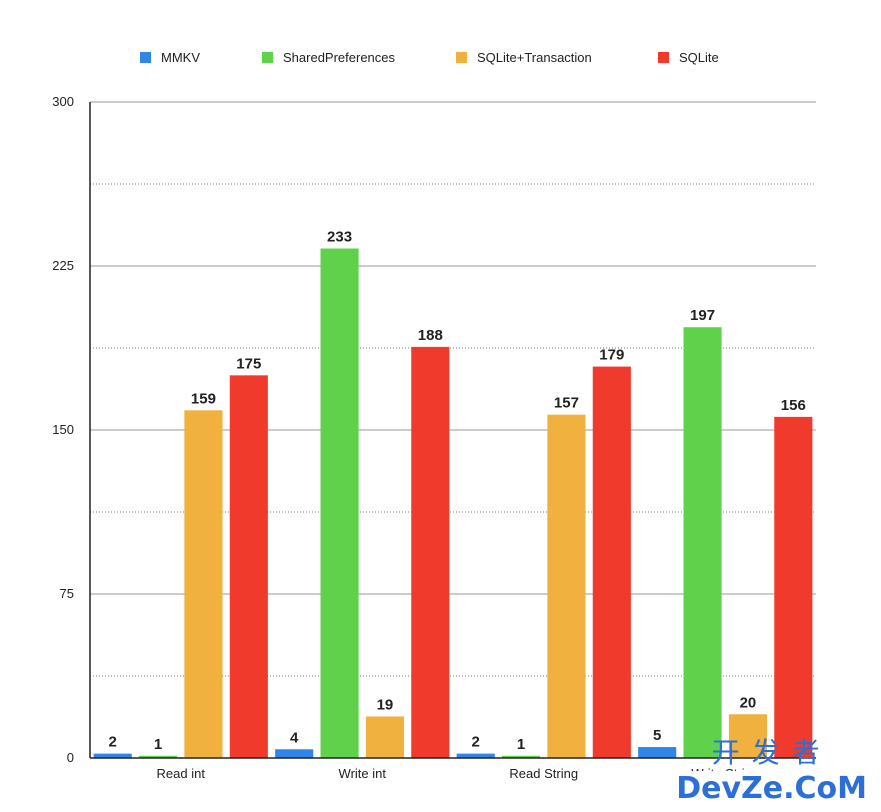 This screenshot has width=881, height=812. Describe the element at coordinates (294, 737) in the screenshot. I see `data-label: 4` at that location.